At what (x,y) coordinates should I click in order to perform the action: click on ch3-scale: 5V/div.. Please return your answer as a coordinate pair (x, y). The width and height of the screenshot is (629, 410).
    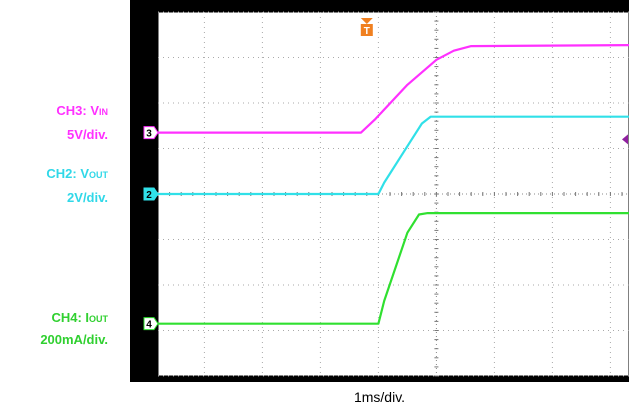
    Looking at the image, I should click on (87, 134).